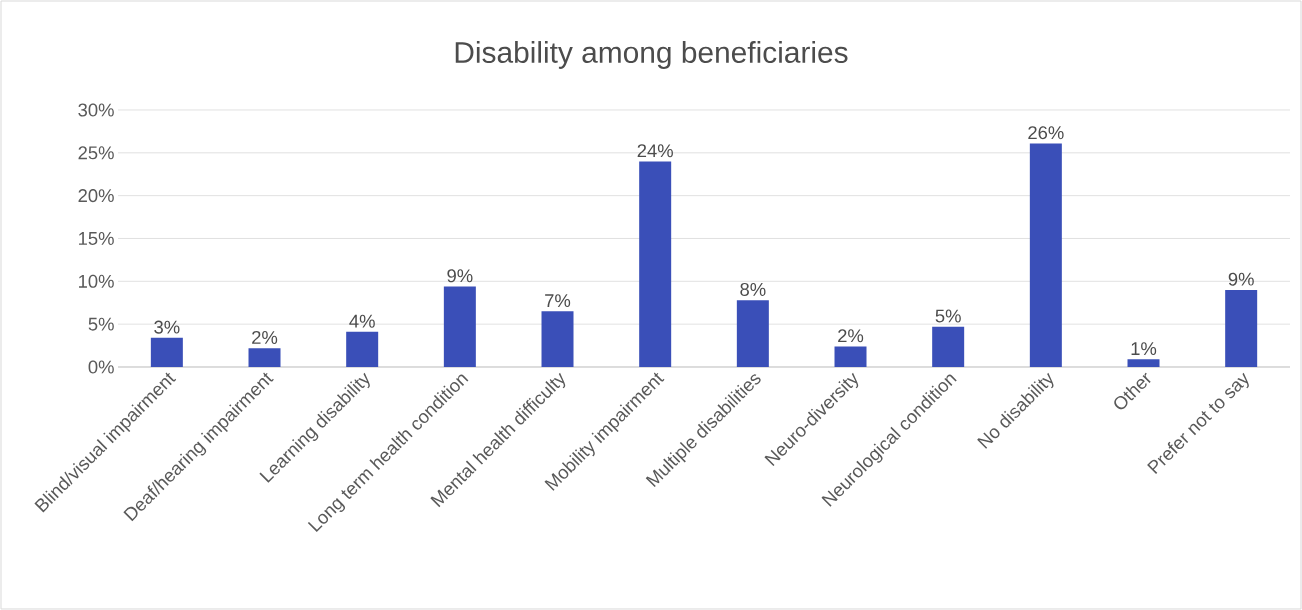  I want to click on y-tick-label: 20%, so click(96, 196).